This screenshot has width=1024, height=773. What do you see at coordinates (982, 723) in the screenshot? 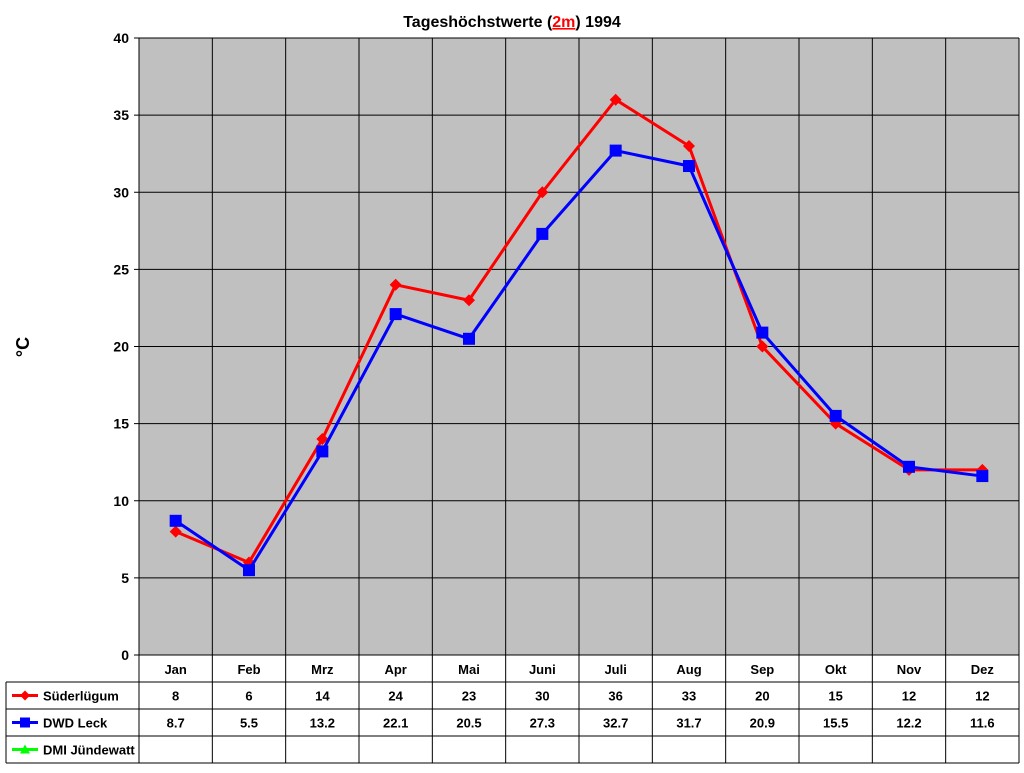
I see `data-label-dwd-leck: 11.6` at bounding box center [982, 723].